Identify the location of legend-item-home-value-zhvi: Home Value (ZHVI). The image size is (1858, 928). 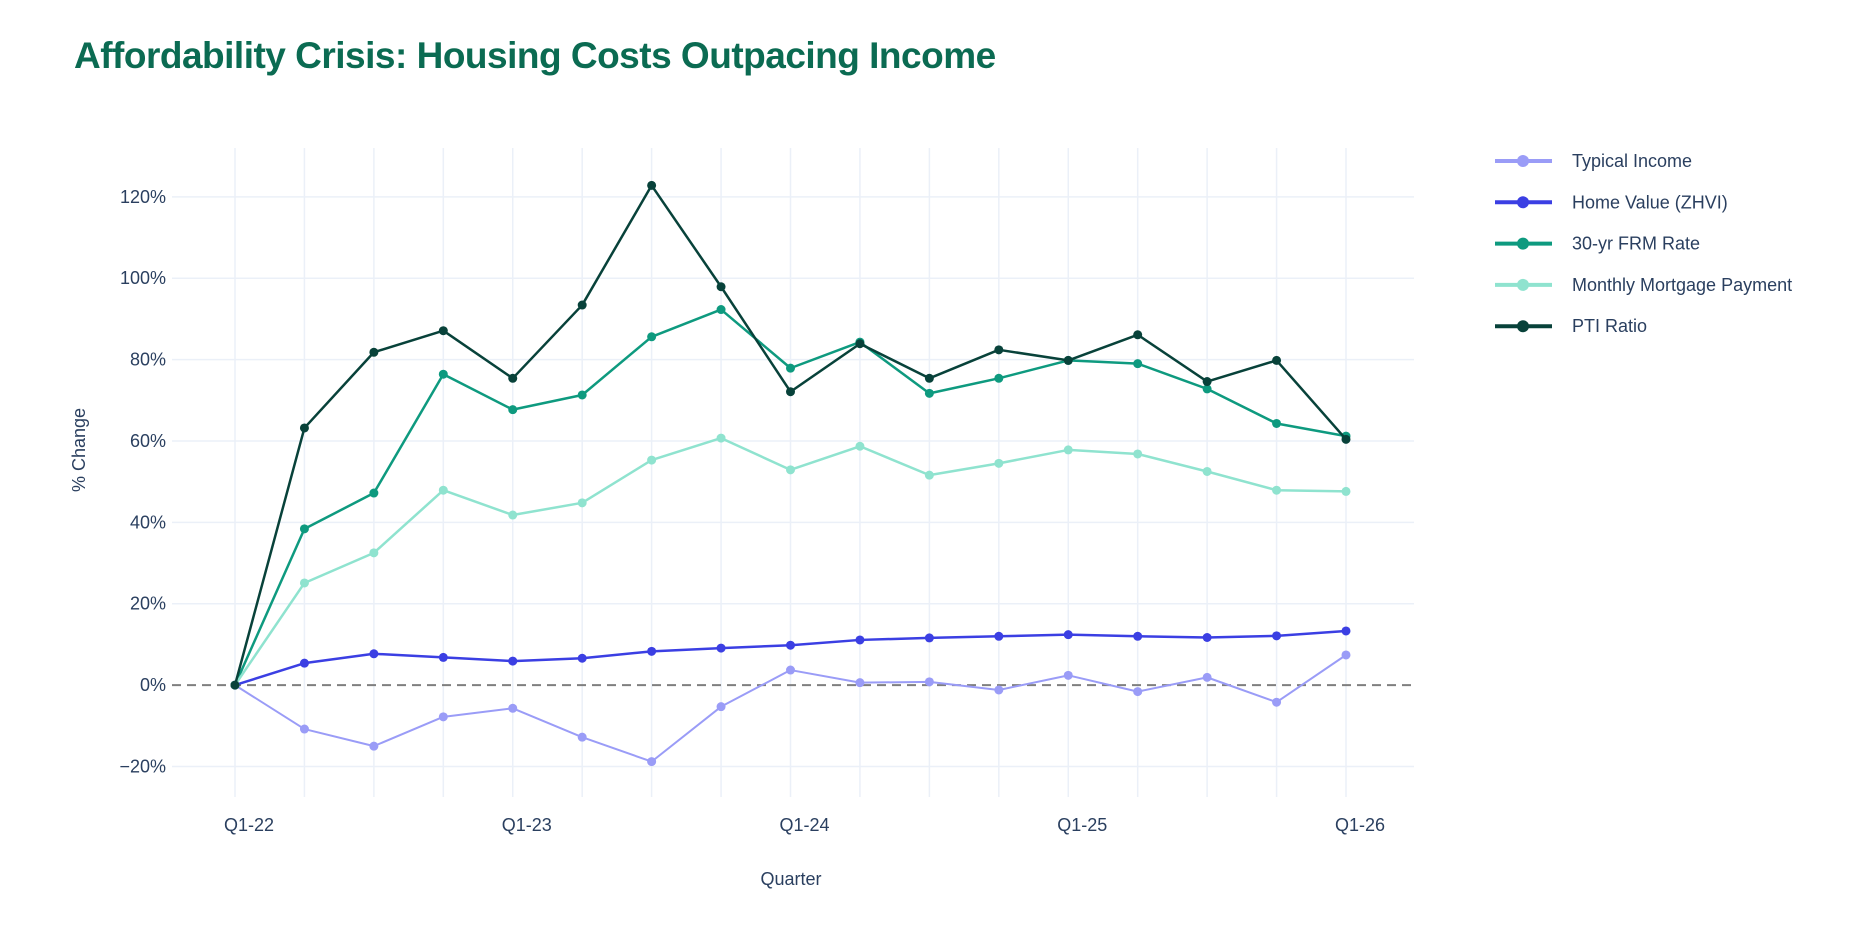
(1611, 202).